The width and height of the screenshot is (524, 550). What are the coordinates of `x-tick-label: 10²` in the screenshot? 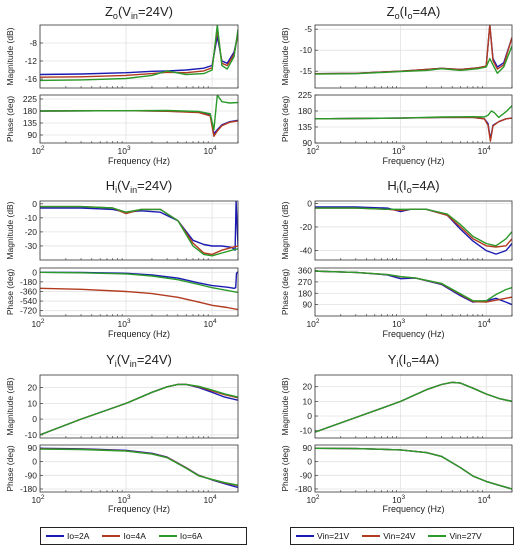 It's located at (312, 150).